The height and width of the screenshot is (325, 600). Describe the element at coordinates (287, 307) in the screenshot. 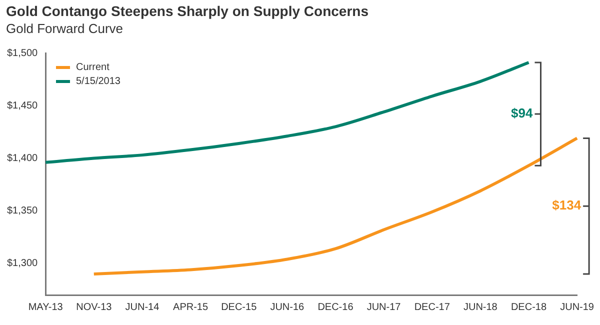

I see `x-tick-label: JUN-16` at that location.